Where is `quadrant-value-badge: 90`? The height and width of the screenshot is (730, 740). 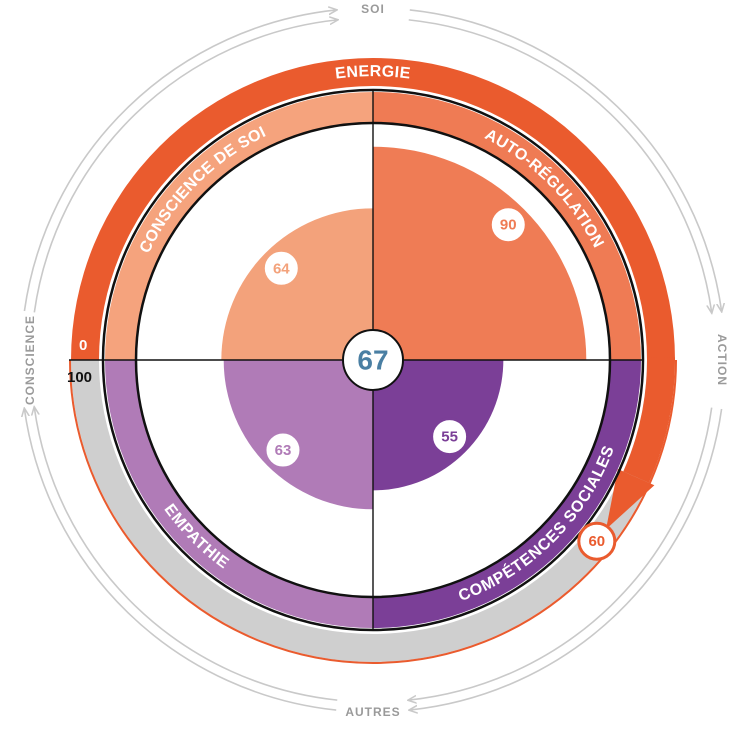 quadrant-value-badge: 90 is located at coordinates (508, 225).